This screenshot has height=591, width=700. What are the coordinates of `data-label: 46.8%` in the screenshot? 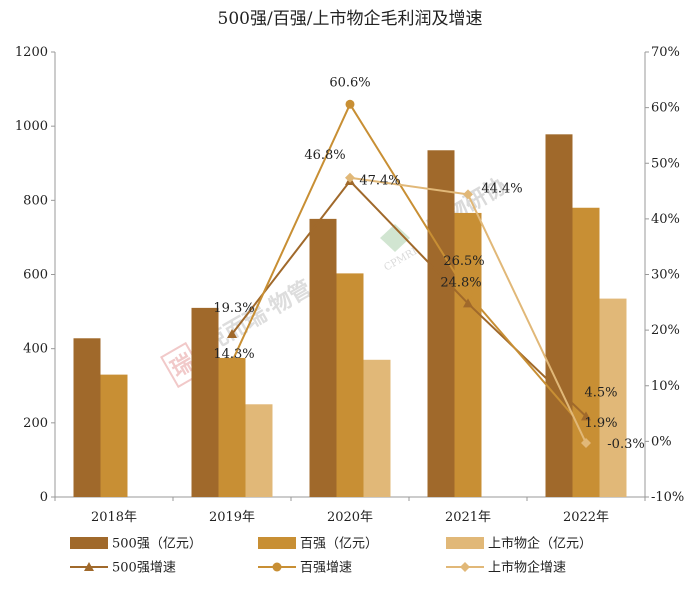 It's located at (324, 155).